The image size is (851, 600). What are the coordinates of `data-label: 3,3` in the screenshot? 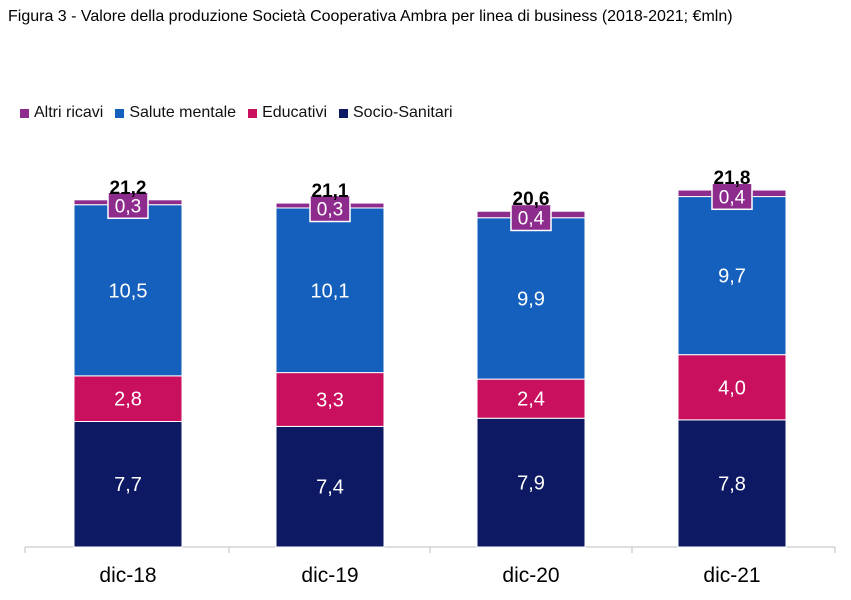 It's located at (330, 400).